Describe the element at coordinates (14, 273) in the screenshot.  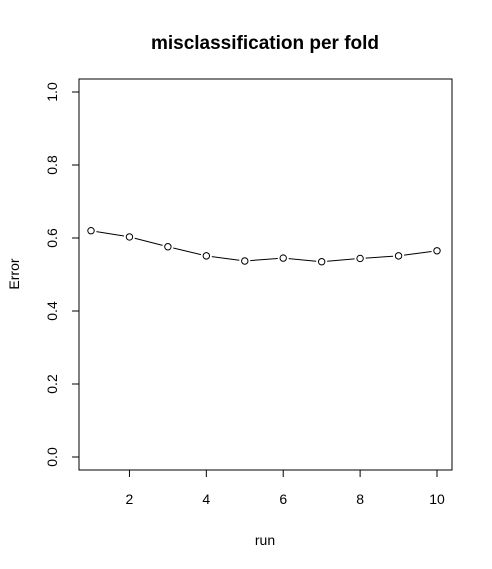
I see `y-axis-label: Error` at that location.